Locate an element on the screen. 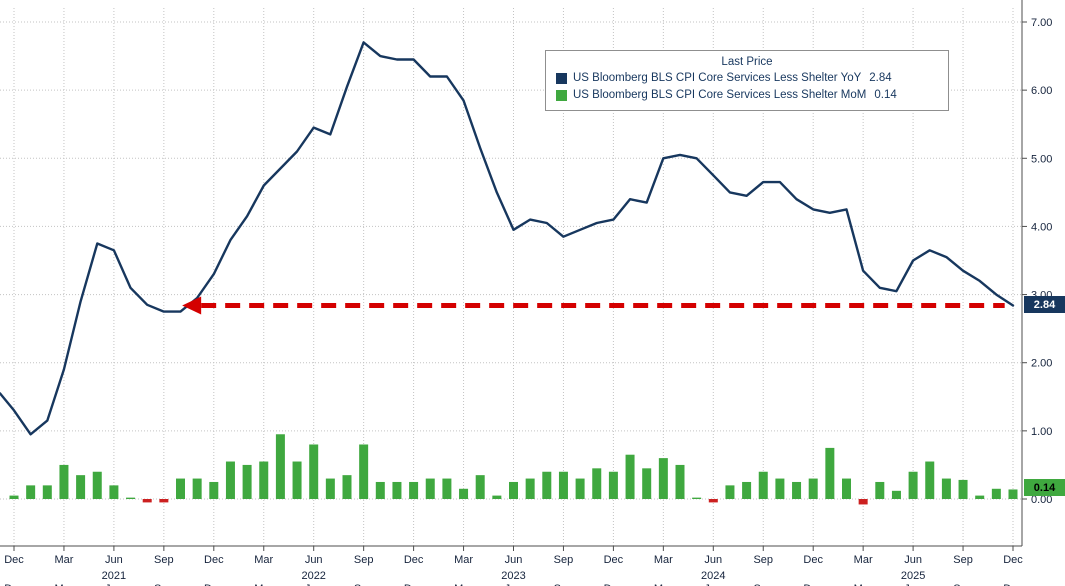 The width and height of the screenshot is (1065, 586). svg-text: 1.00 is located at coordinates (1041, 432).